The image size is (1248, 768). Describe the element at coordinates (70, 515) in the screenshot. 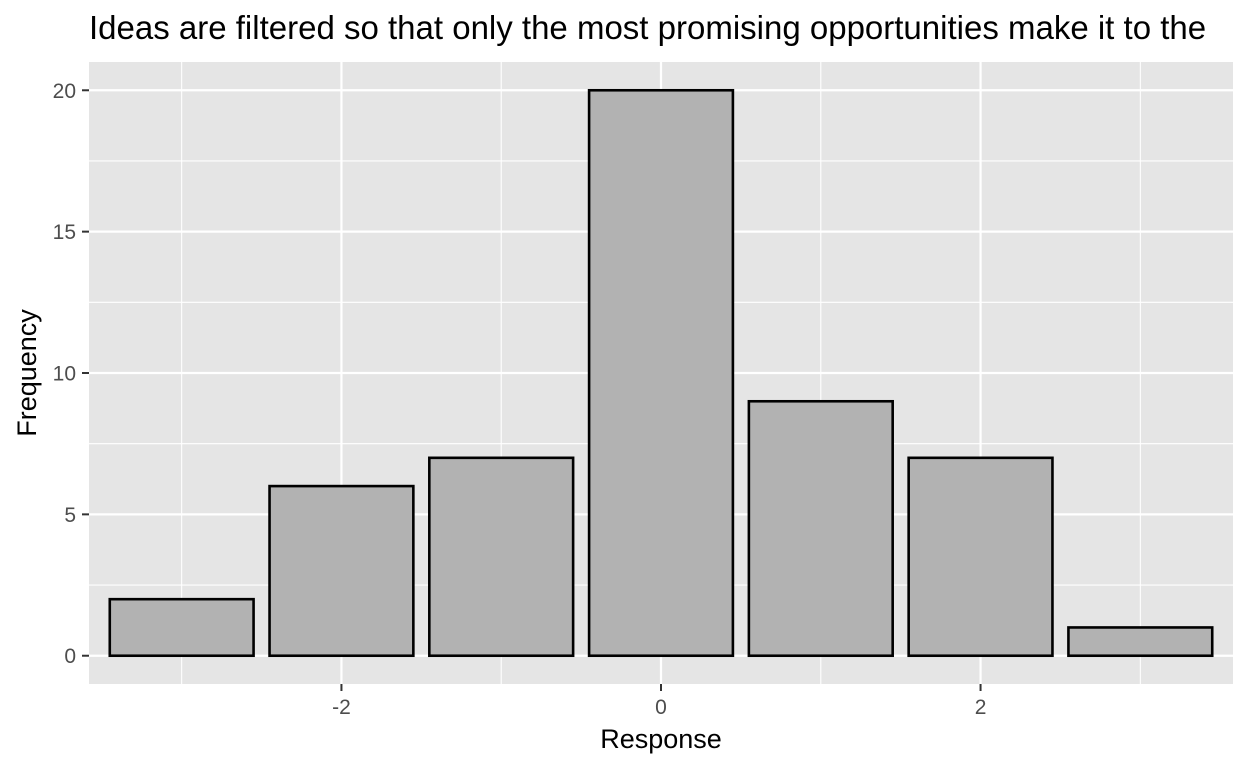

I see `y-tick-label: 5` at that location.